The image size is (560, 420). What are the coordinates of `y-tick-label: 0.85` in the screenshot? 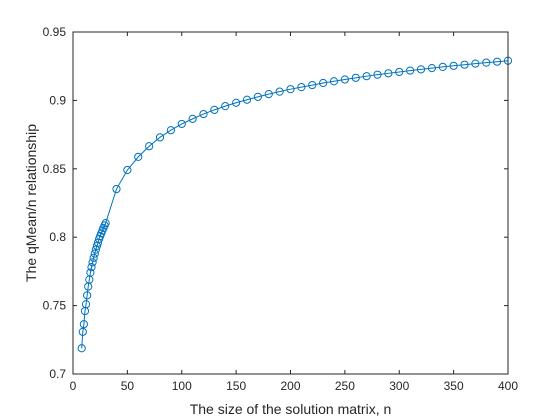 It's located at (55, 169).